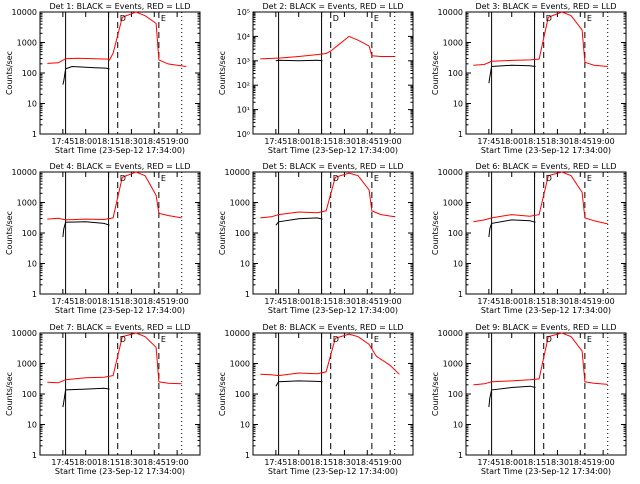 Image resolution: width=640 pixels, height=484 pixels. Describe the element at coordinates (243, 110) in the screenshot. I see `y-tick-label: 10¹` at that location.